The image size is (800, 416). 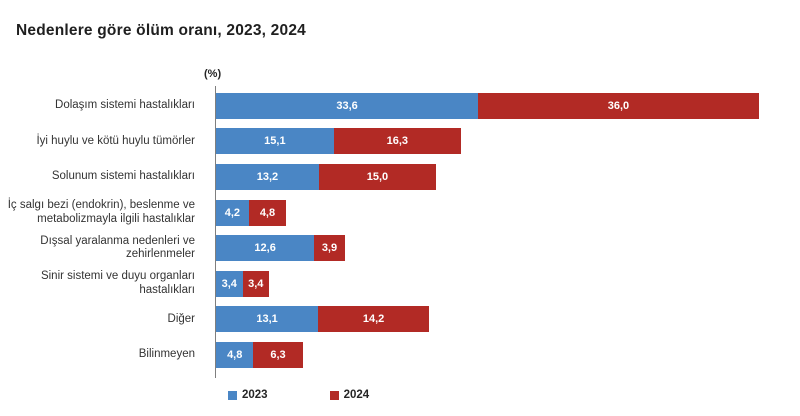 I want to click on bar-segment-2024: 6,3, so click(x=278, y=354).